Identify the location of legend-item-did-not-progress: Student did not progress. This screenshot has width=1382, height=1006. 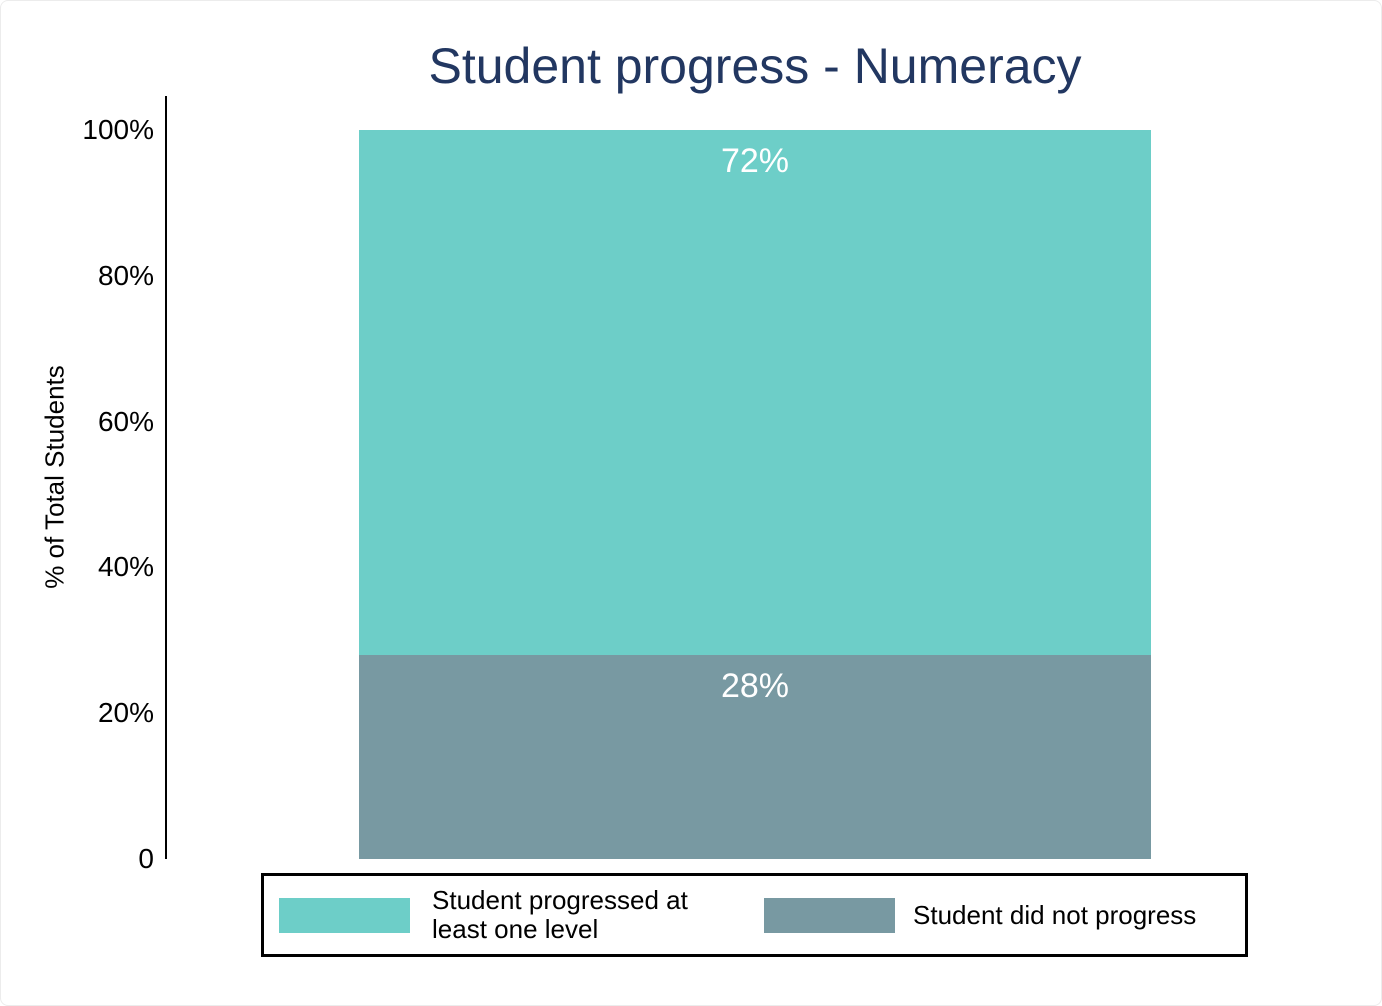
(980, 915).